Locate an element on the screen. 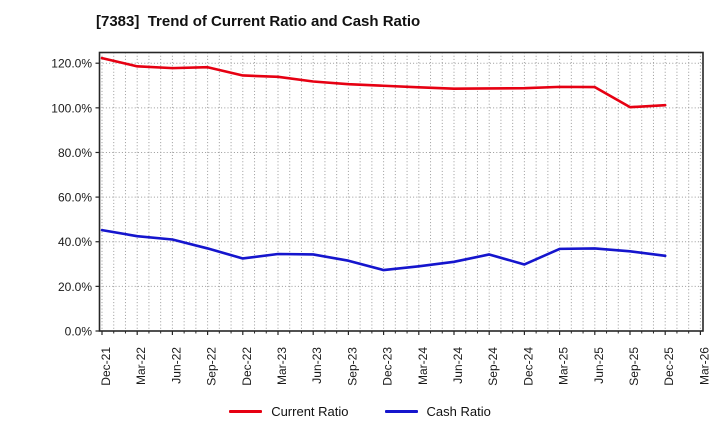 The height and width of the screenshot is (440, 720). x-tick-label: Mar-22 is located at coordinates (141, 366).